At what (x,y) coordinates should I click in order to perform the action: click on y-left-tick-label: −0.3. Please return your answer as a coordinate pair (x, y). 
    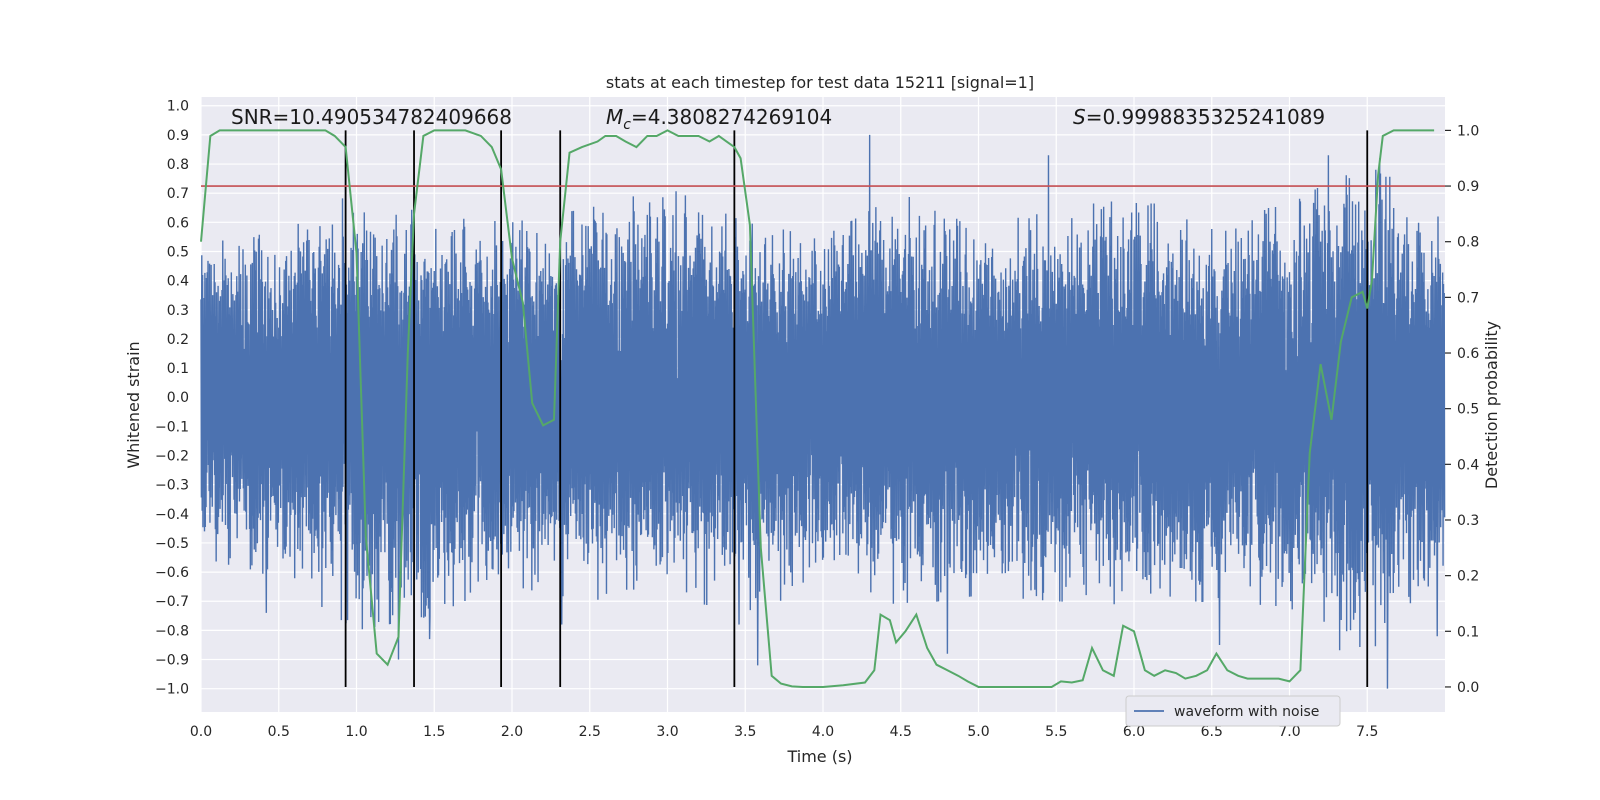
    Looking at the image, I should click on (172, 486).